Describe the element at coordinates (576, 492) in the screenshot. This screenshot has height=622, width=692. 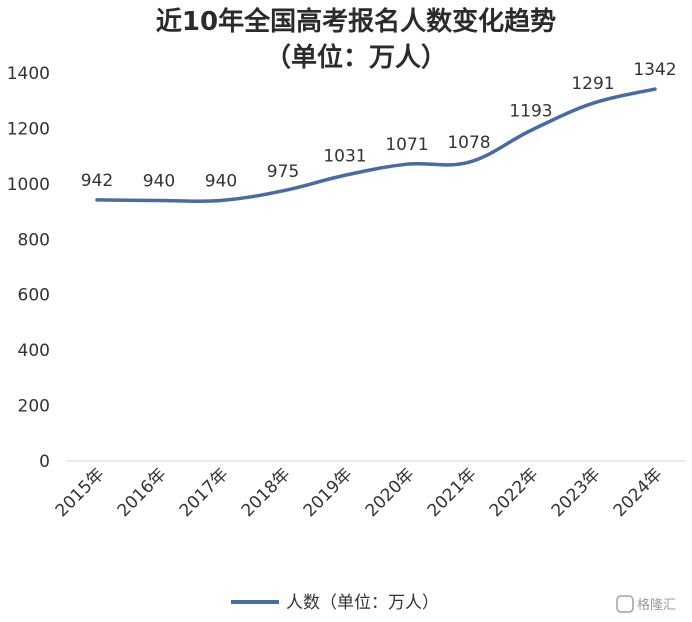
I see `x-tick-label: 2023年` at that location.